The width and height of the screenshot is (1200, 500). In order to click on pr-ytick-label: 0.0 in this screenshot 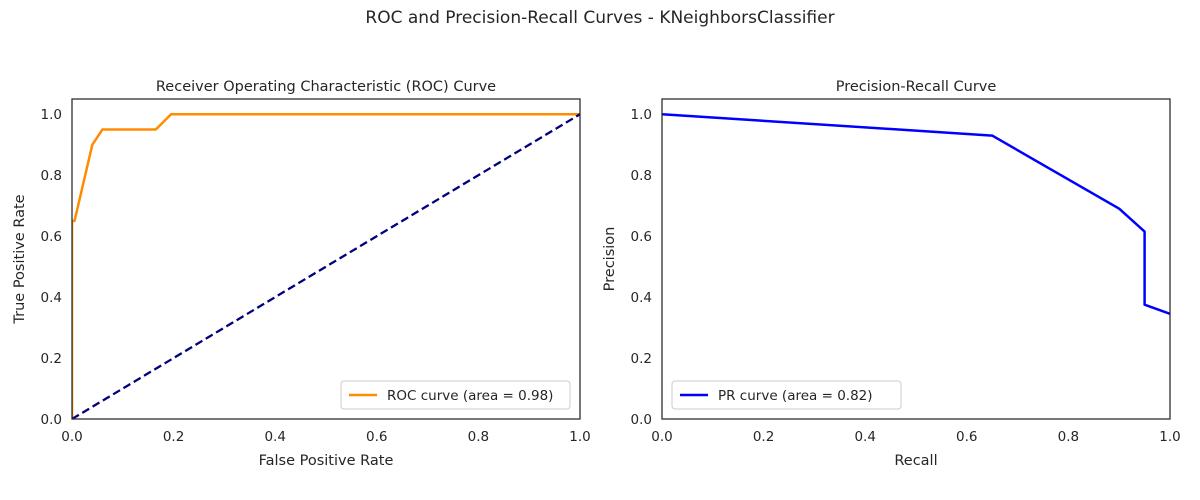, I will do `click(641, 420)`.